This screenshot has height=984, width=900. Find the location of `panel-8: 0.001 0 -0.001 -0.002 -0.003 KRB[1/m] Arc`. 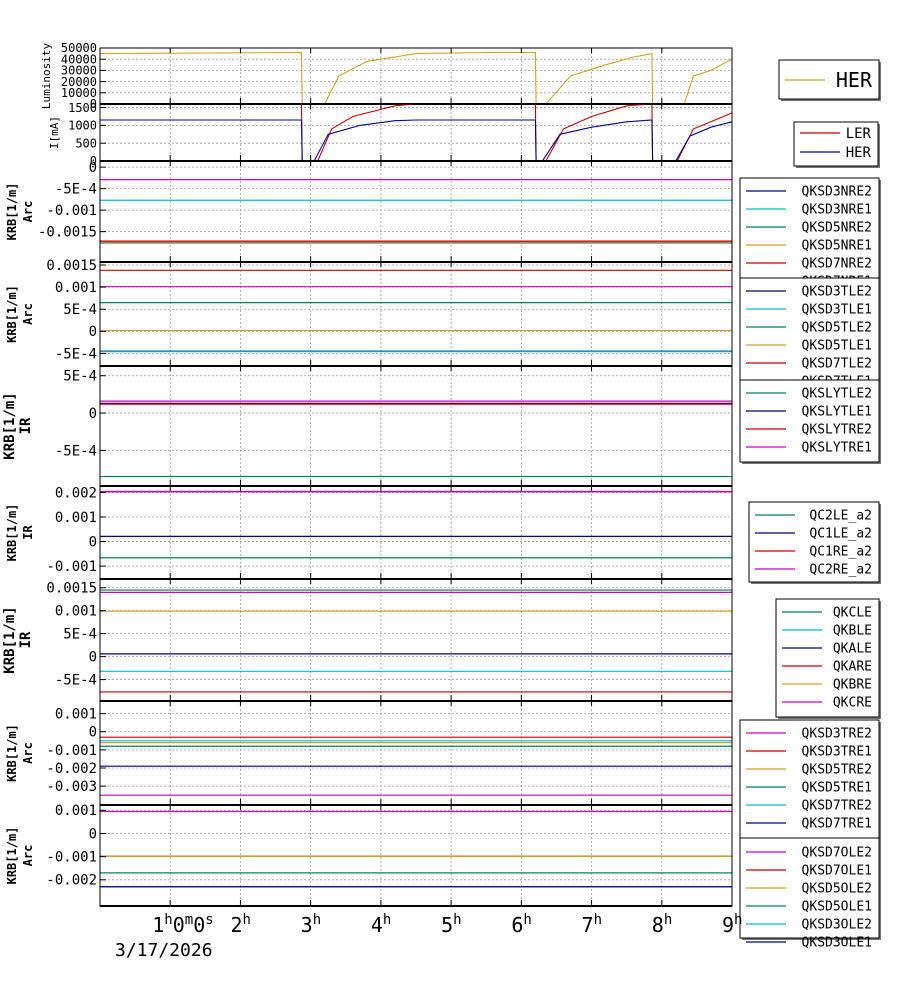

panel-8: 0.001 0 -0.001 -0.002 -0.003 KRB[1/m] Arc is located at coordinates (369, 753).